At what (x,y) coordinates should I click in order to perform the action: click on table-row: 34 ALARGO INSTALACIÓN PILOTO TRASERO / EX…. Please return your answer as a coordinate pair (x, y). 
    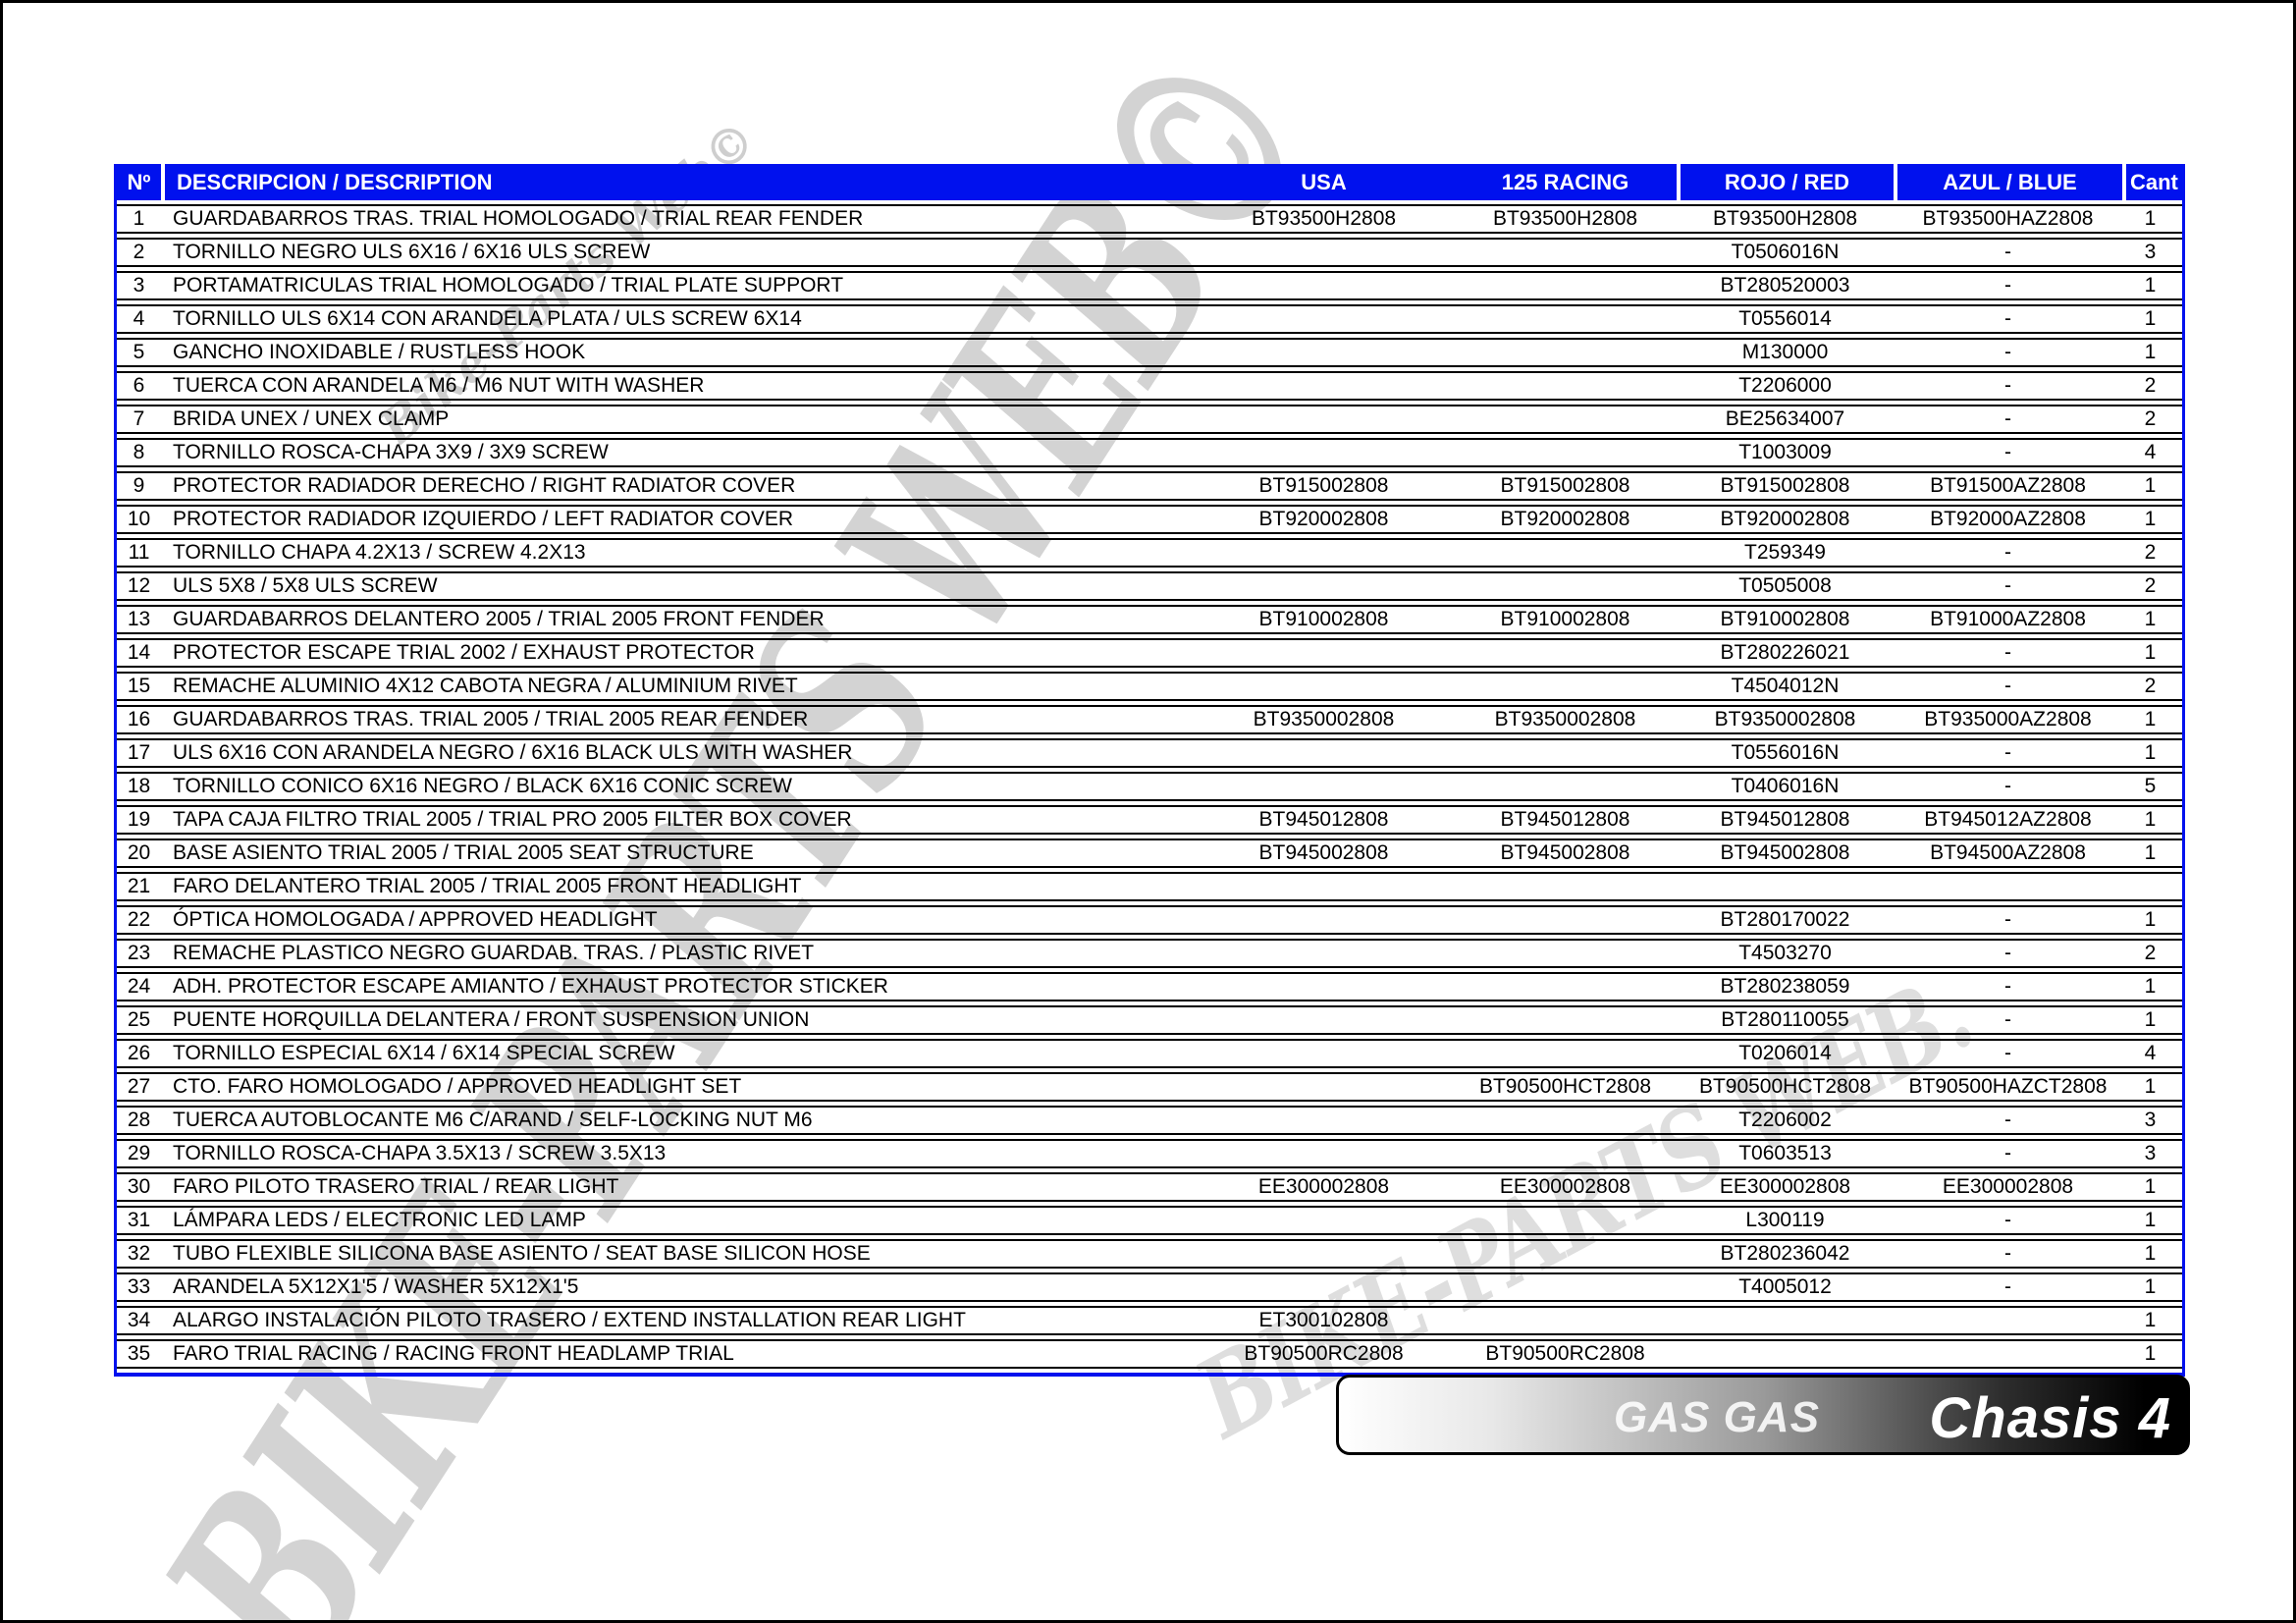
    Looking at the image, I should click on (1149, 1320).